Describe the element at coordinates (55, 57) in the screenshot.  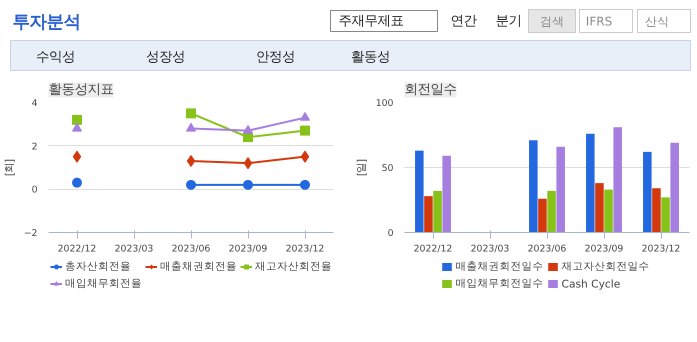
I see `text: 수익성` at that location.